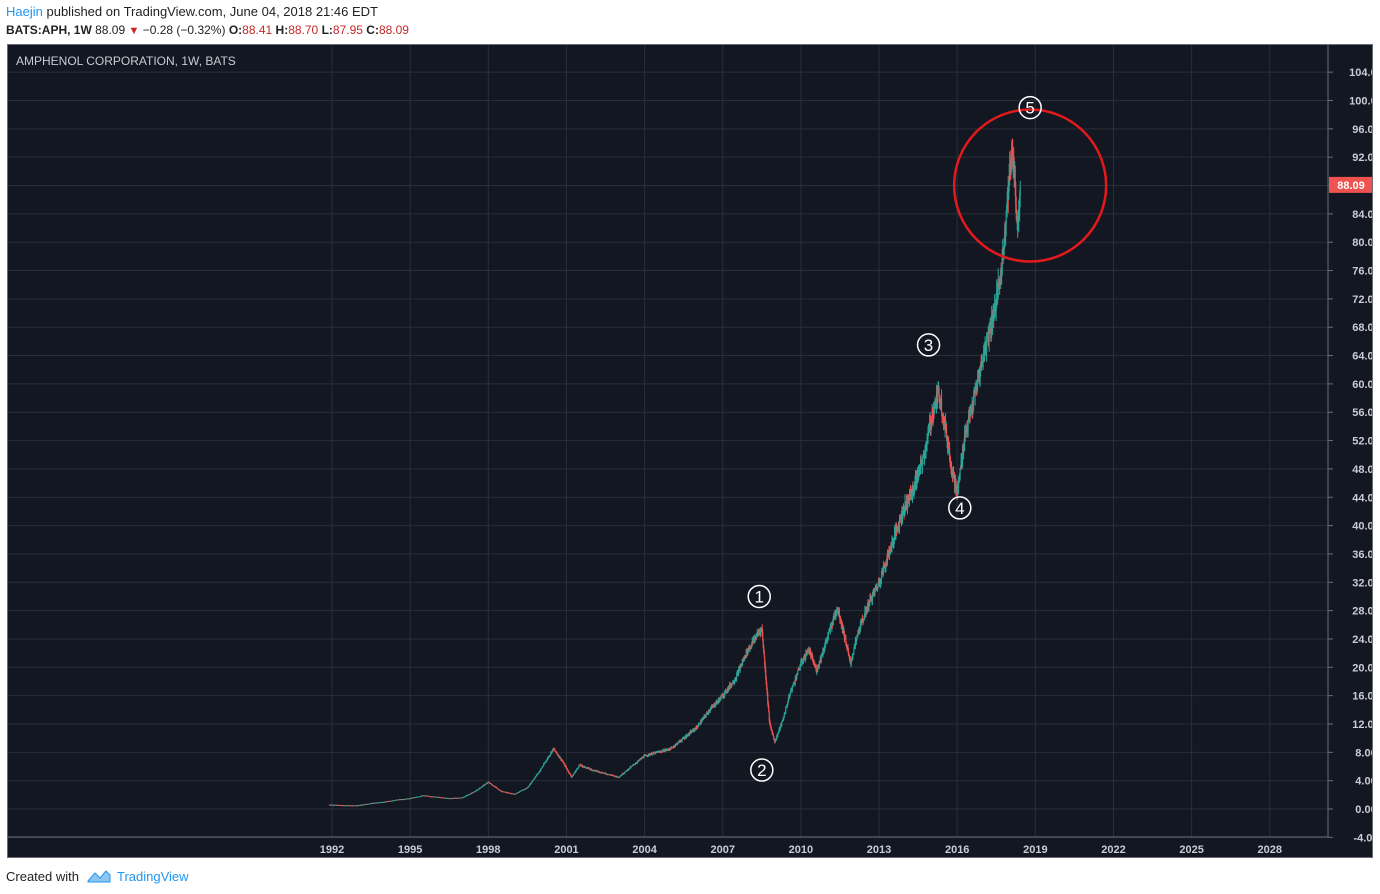 The width and height of the screenshot is (1380, 894). Describe the element at coordinates (723, 850) in the screenshot. I see `x-tick-label: 2007` at that location.